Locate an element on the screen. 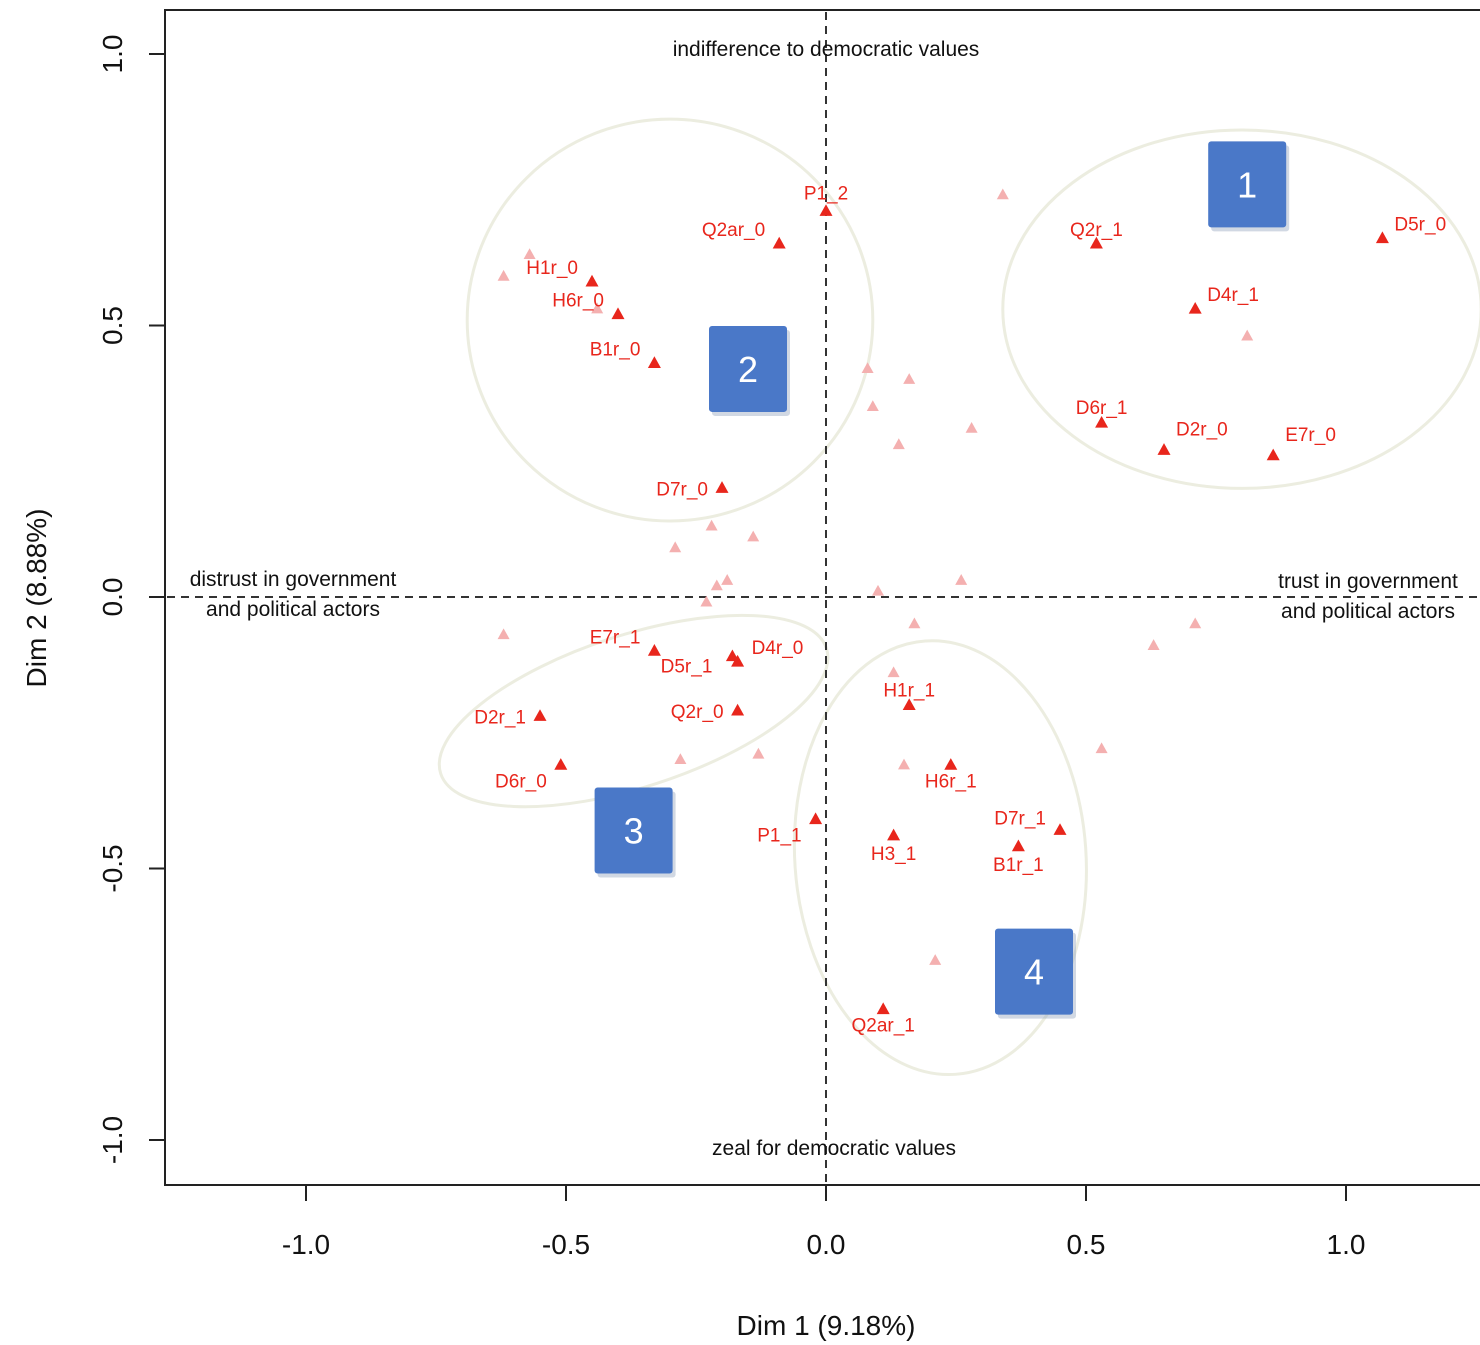 The width and height of the screenshot is (1480, 1345). point-label-H1r_0: H1r_0 is located at coordinates (552, 268).